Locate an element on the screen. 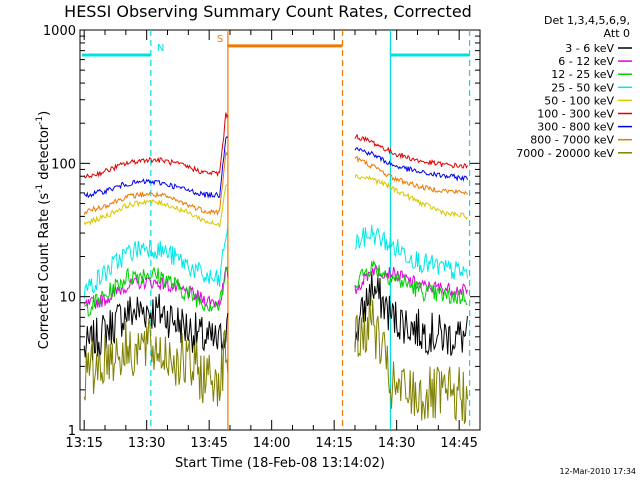 The height and width of the screenshot is (480, 640). x-tick-label-5: 14:30 is located at coordinates (396, 443).